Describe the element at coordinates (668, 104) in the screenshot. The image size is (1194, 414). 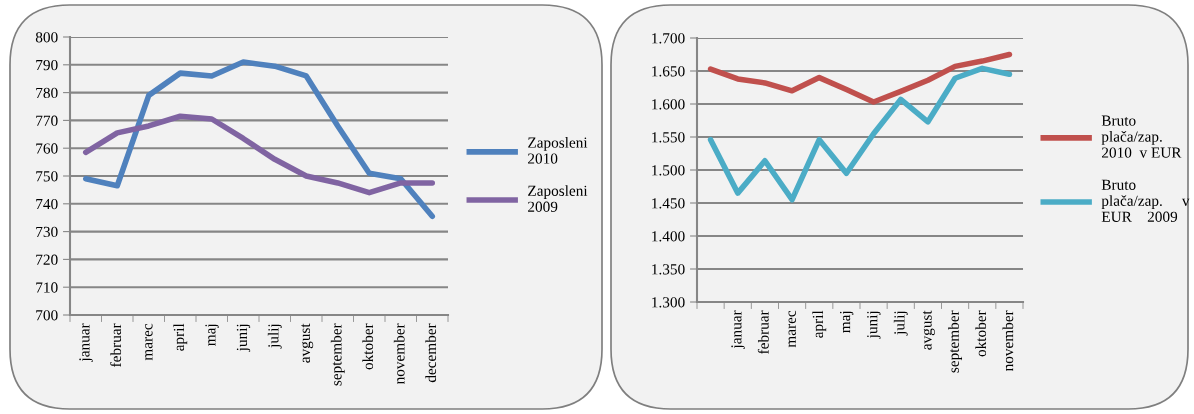
I see `y-tick-label: 1.600` at that location.